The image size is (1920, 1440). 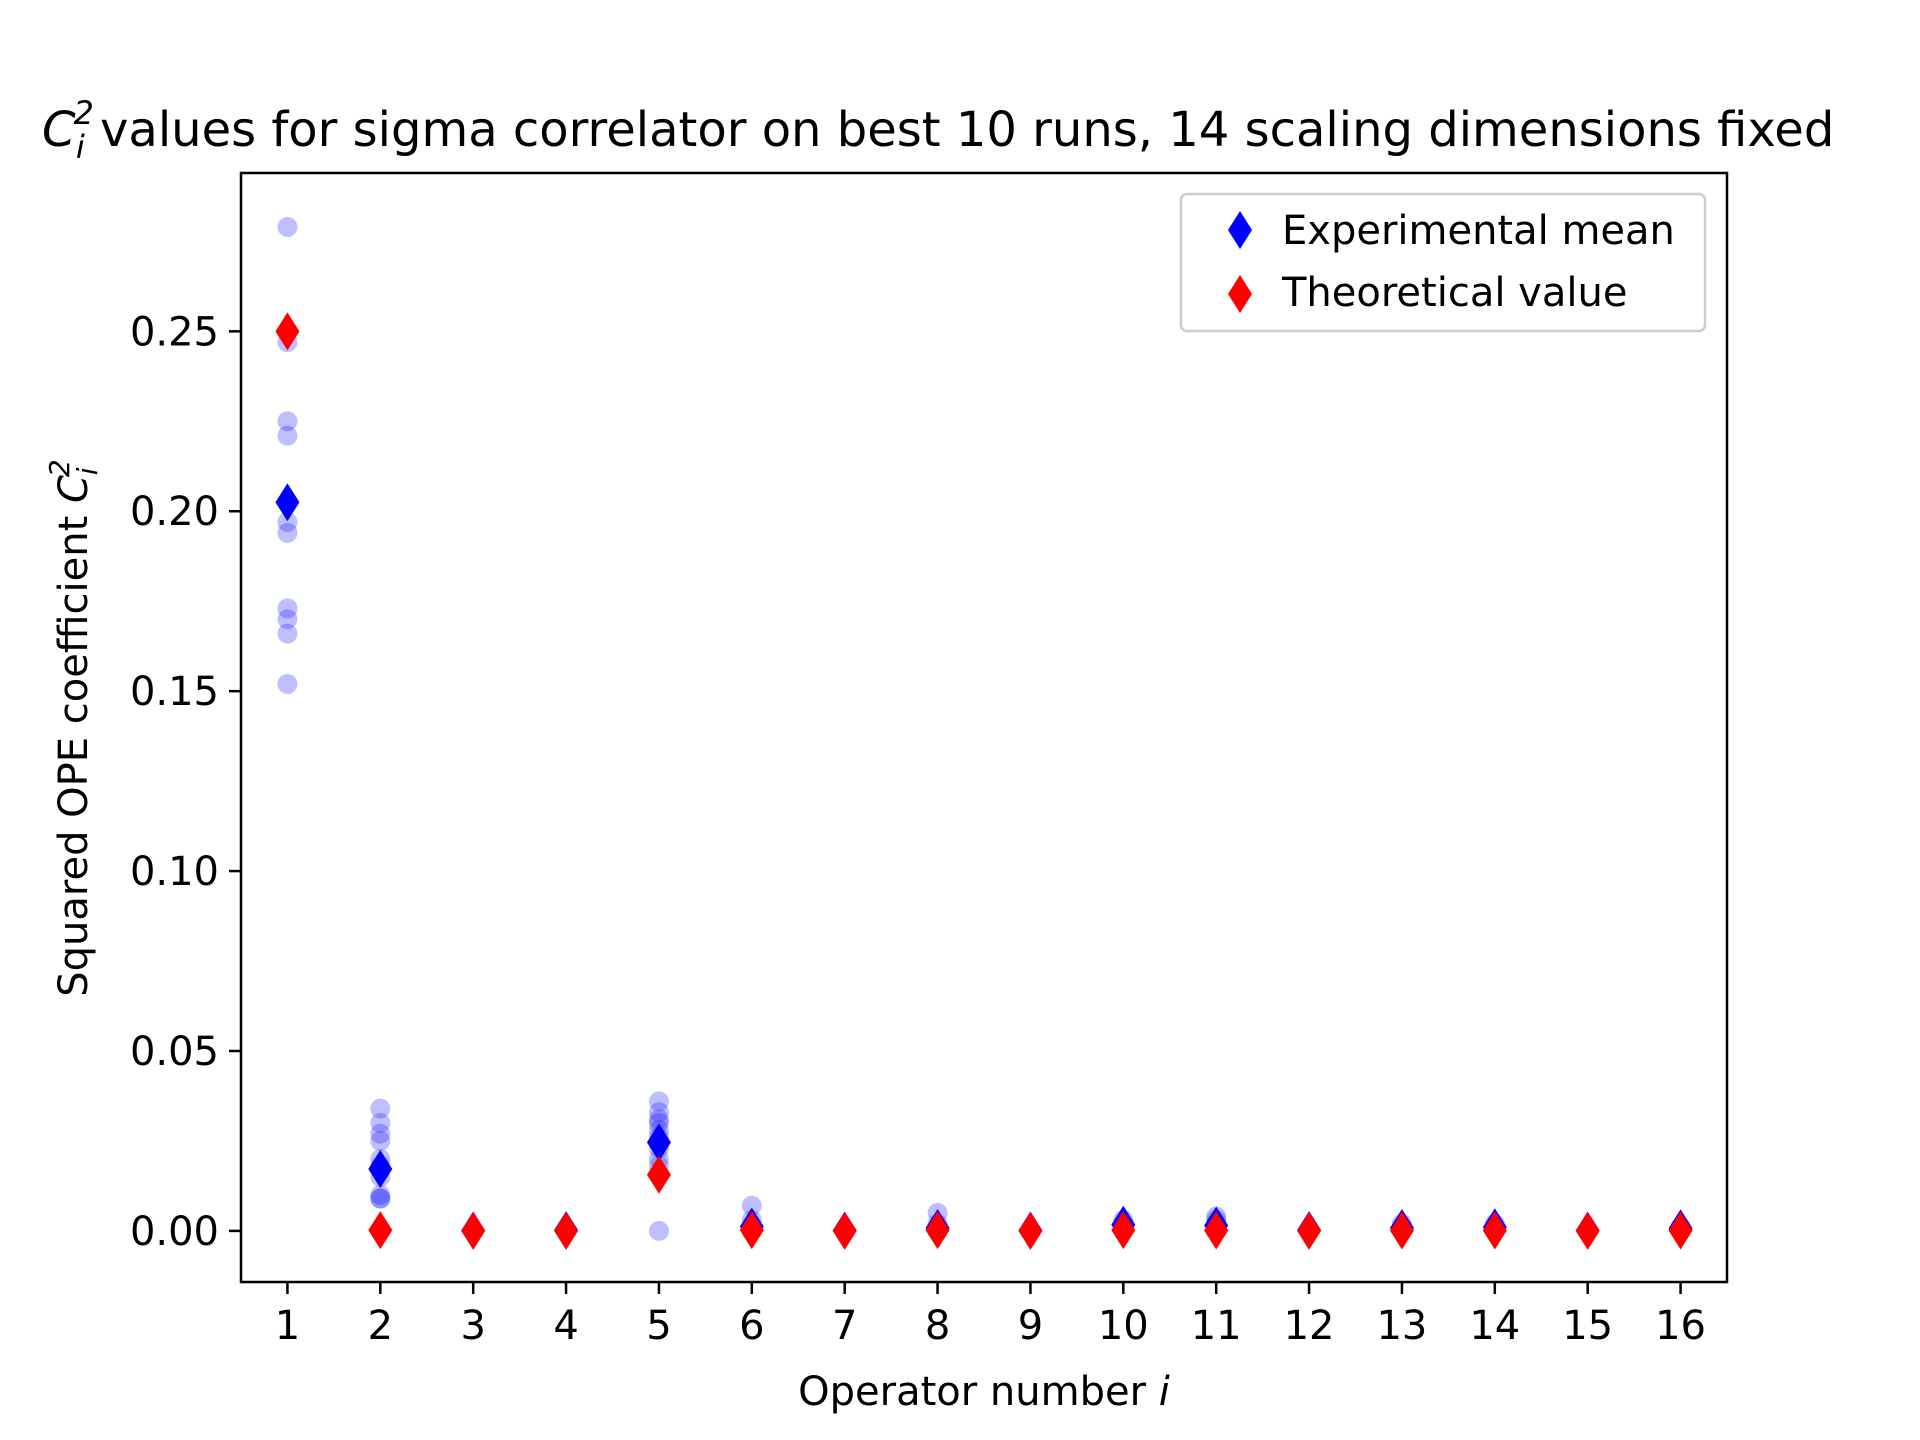 I want to click on x-tick-label: 11, so click(x=1216, y=1326).